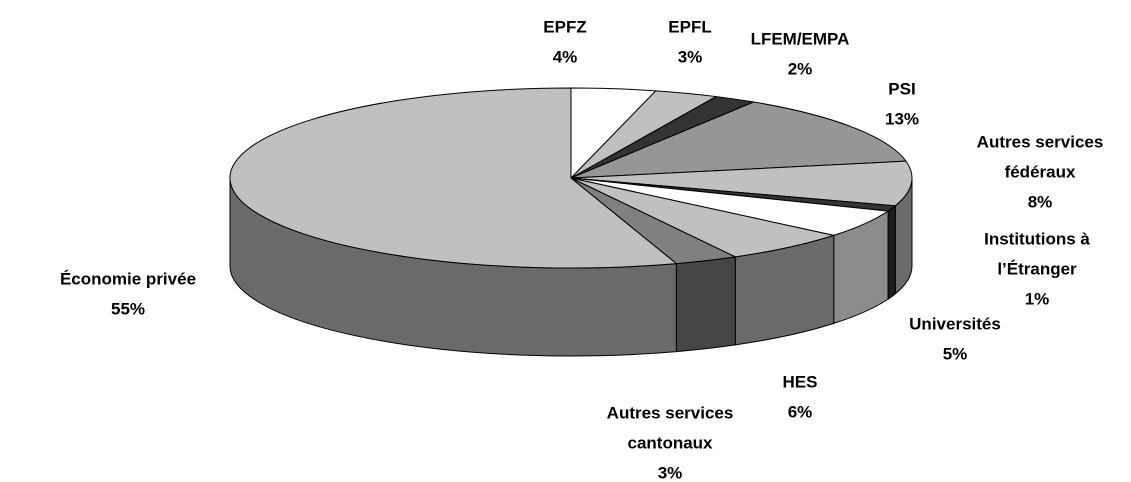 The image size is (1131, 482). Describe the element at coordinates (1037, 298) in the screenshot. I see `value-label: 1%` at that location.